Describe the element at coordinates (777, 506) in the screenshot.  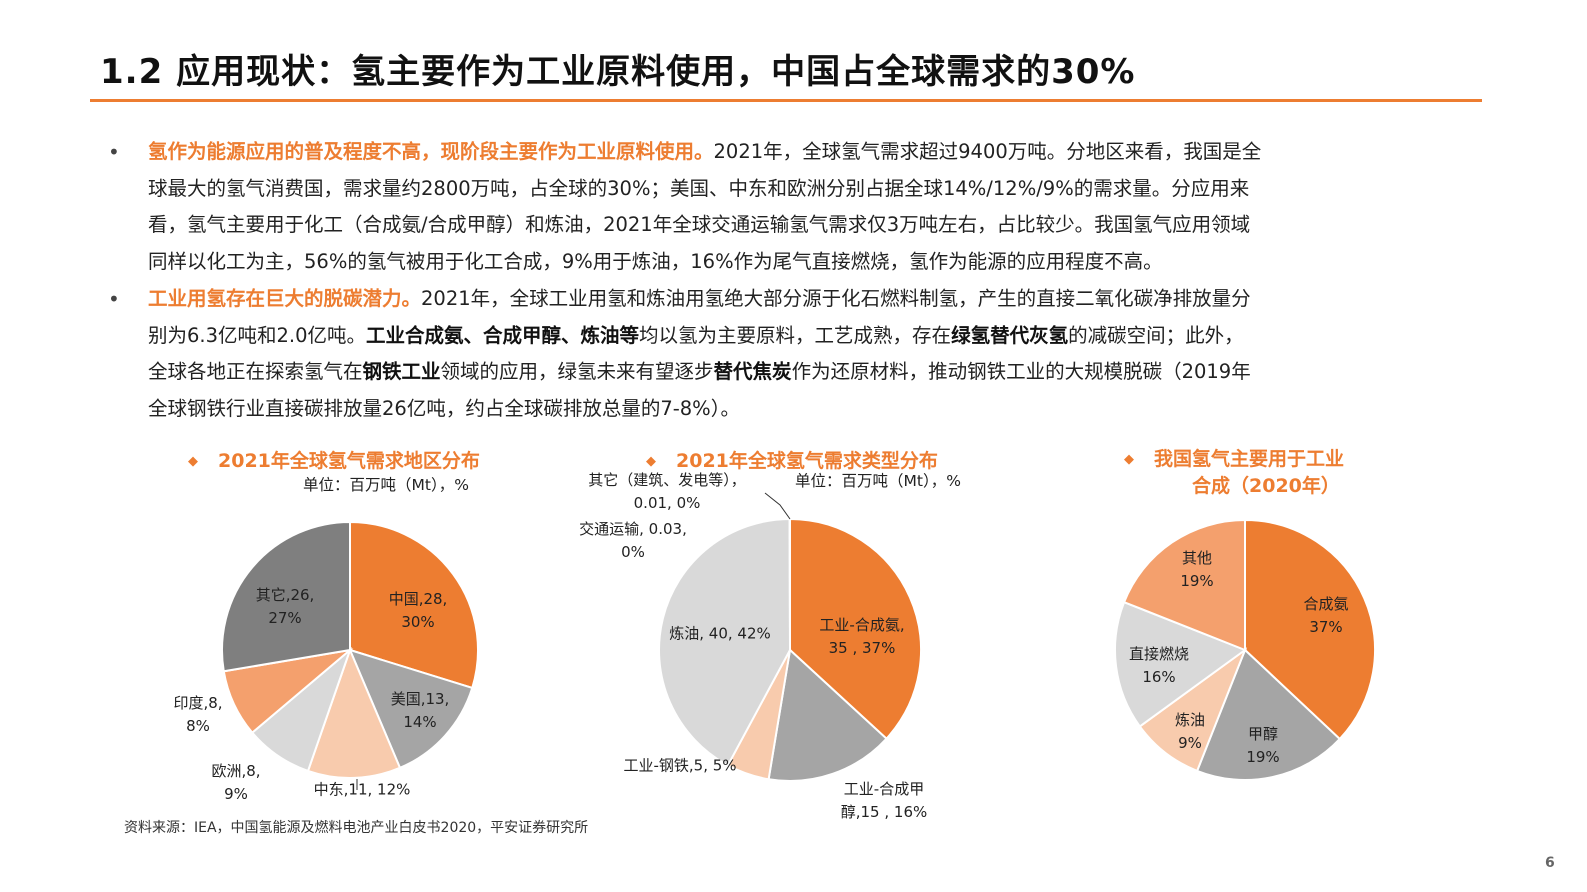
I see `leader-line` at that location.